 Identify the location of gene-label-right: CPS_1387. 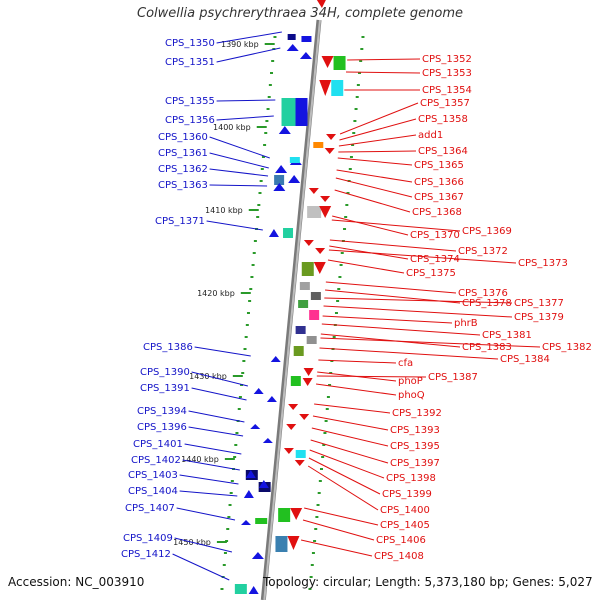
(453, 377).